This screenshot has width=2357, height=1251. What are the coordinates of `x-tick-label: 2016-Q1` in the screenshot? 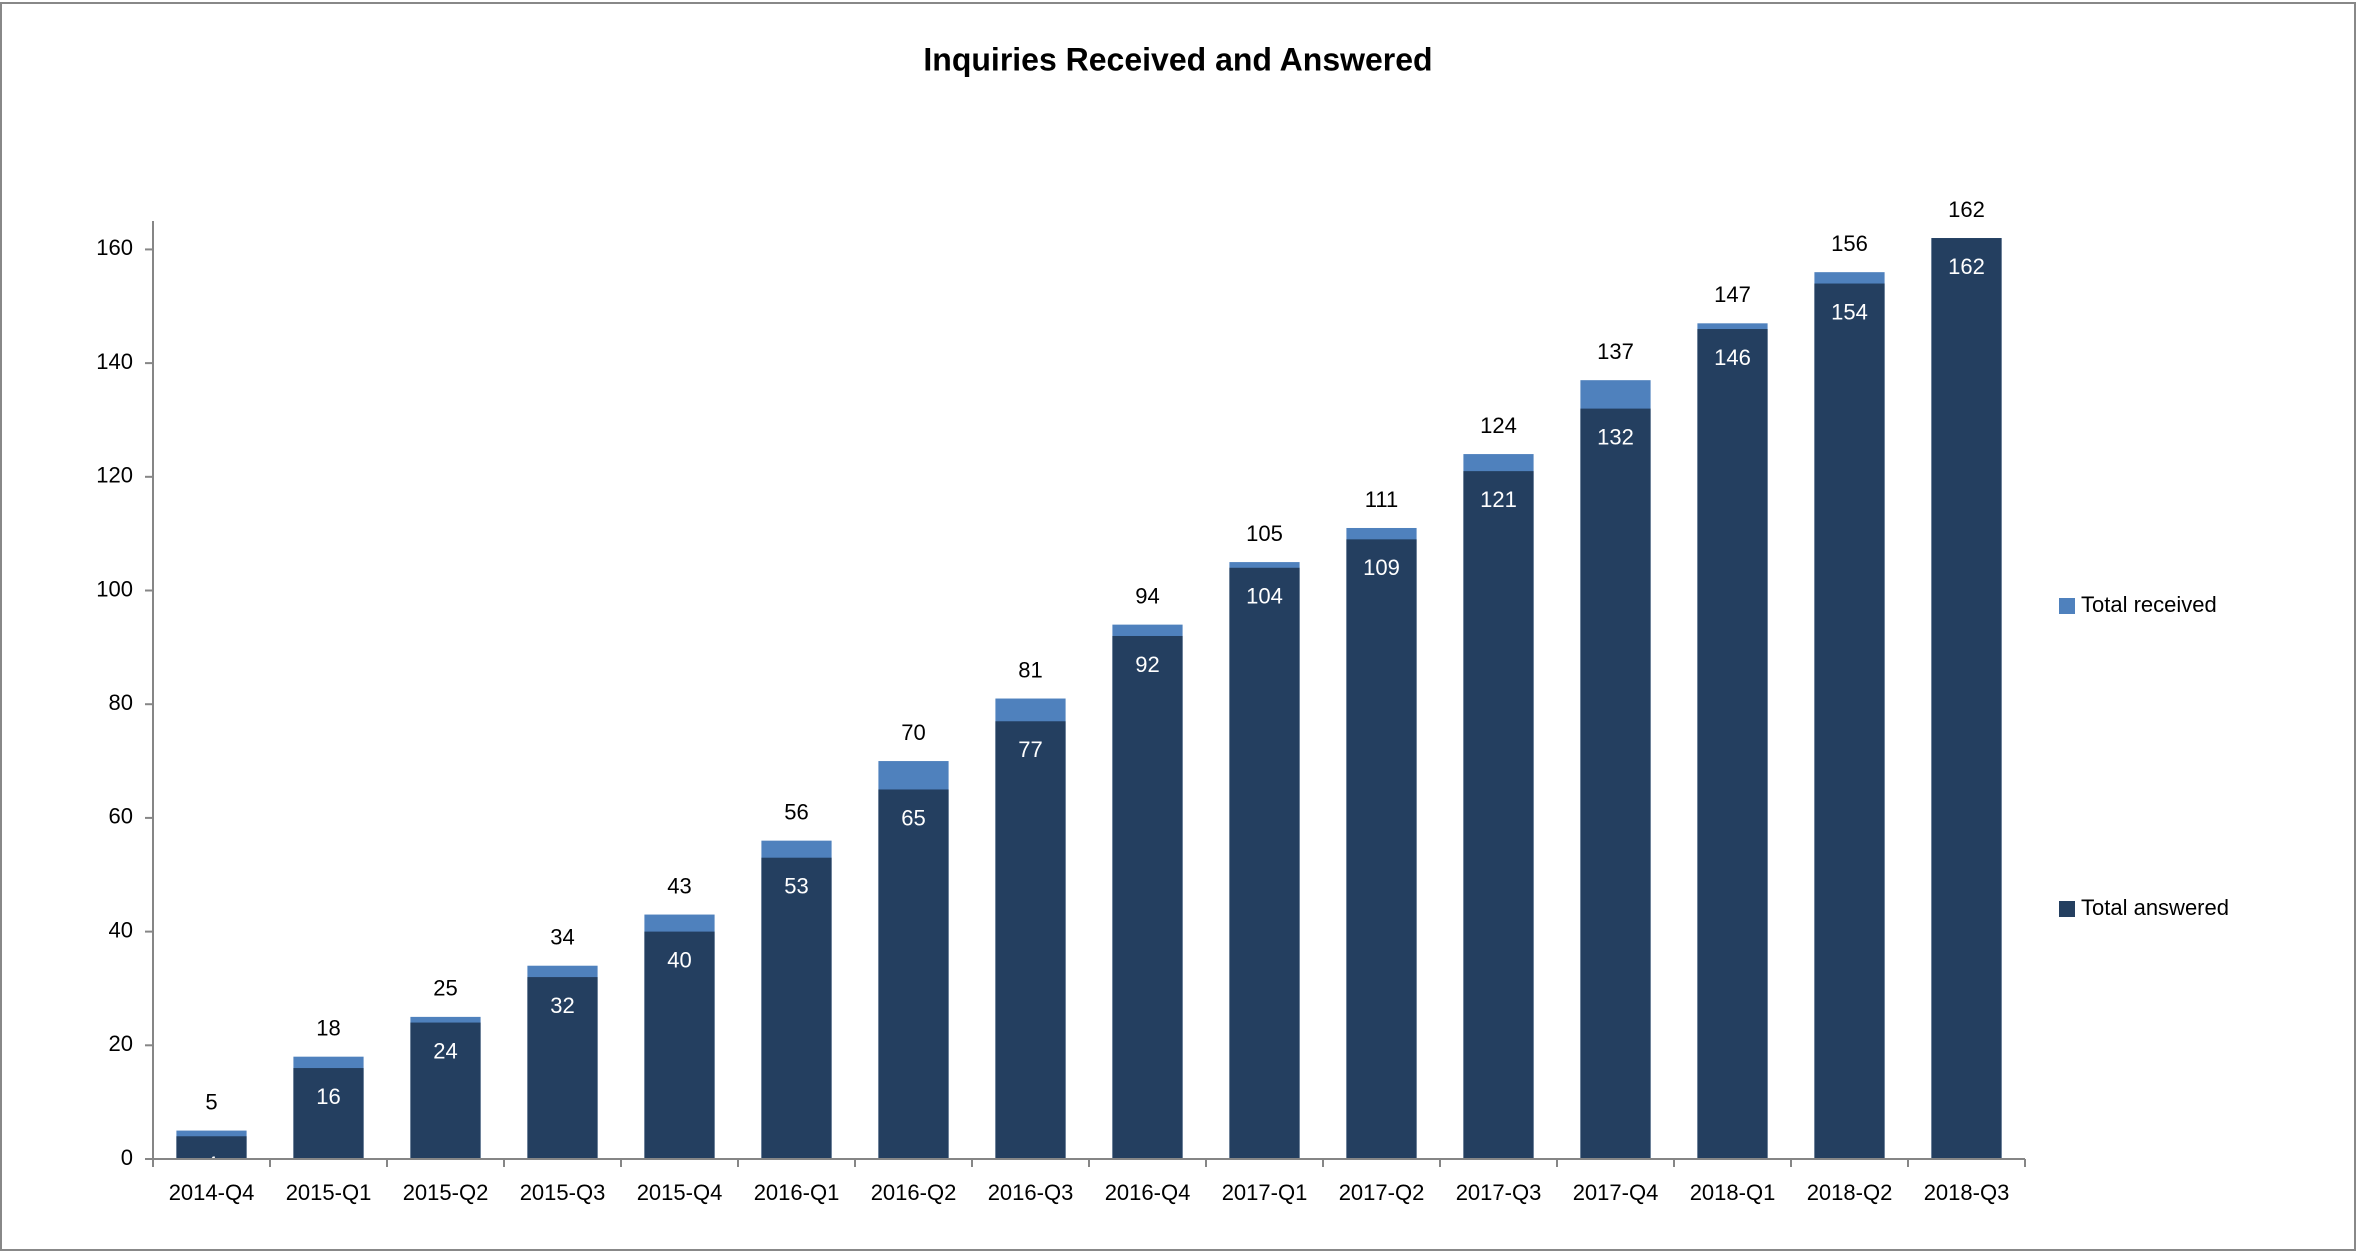 It's located at (797, 1192).